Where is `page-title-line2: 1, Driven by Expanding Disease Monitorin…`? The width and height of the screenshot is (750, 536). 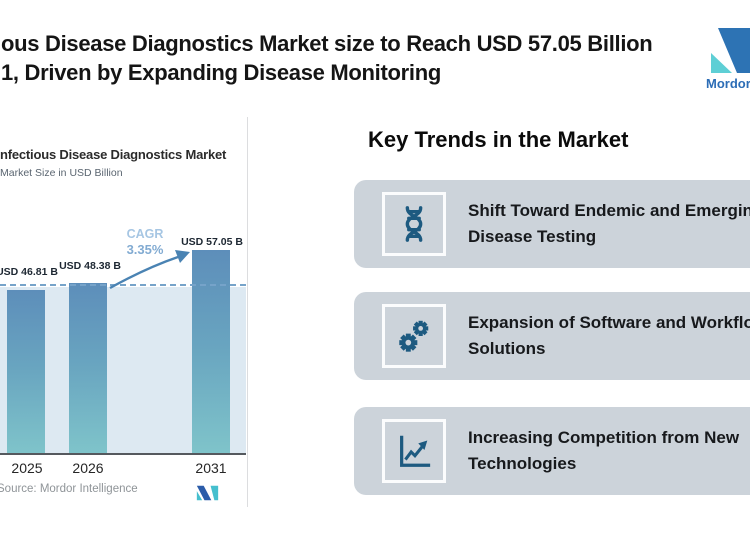
page-title-line2: 1, Driven by Expanding Disease Monitorin… is located at coordinates (221, 72).